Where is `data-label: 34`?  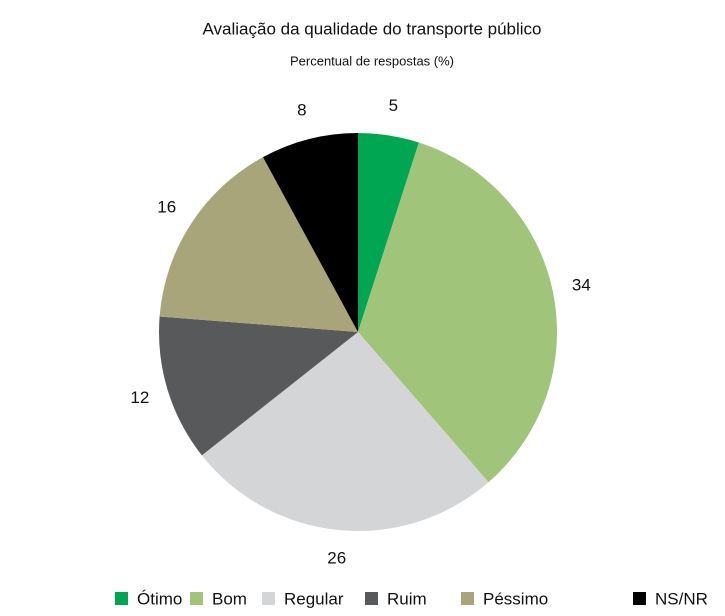 data-label: 34 is located at coordinates (581, 285).